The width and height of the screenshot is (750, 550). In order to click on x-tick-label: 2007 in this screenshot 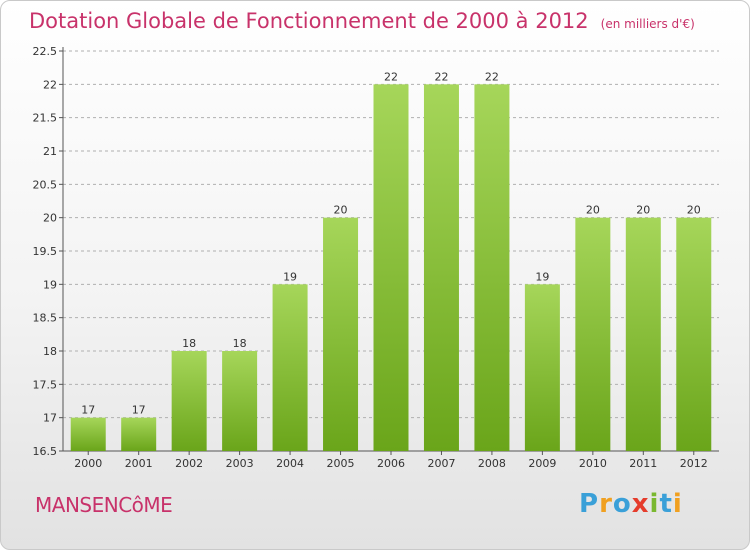, I will do `click(441, 463)`.